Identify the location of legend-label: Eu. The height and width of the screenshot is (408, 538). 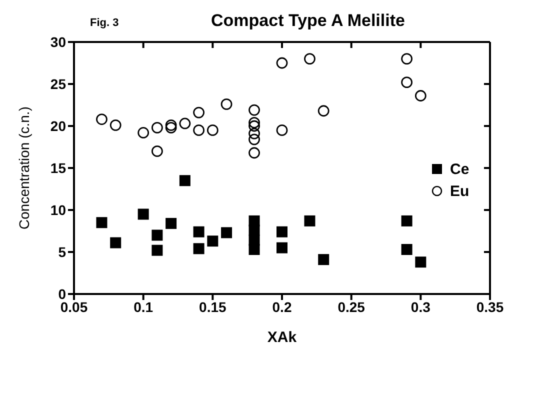
(460, 191).